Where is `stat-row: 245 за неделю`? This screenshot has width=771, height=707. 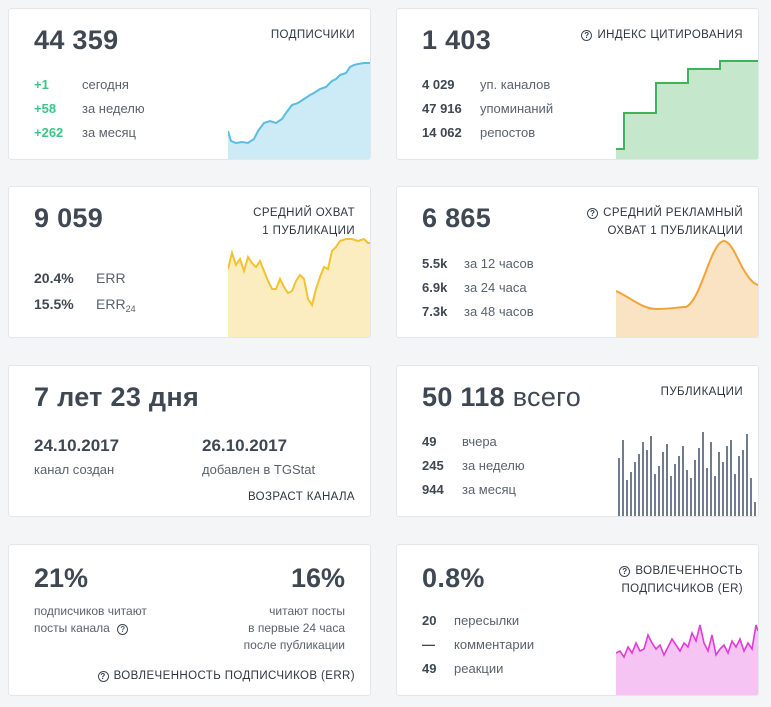 stat-row: 245 за неделю is located at coordinates (473, 465).